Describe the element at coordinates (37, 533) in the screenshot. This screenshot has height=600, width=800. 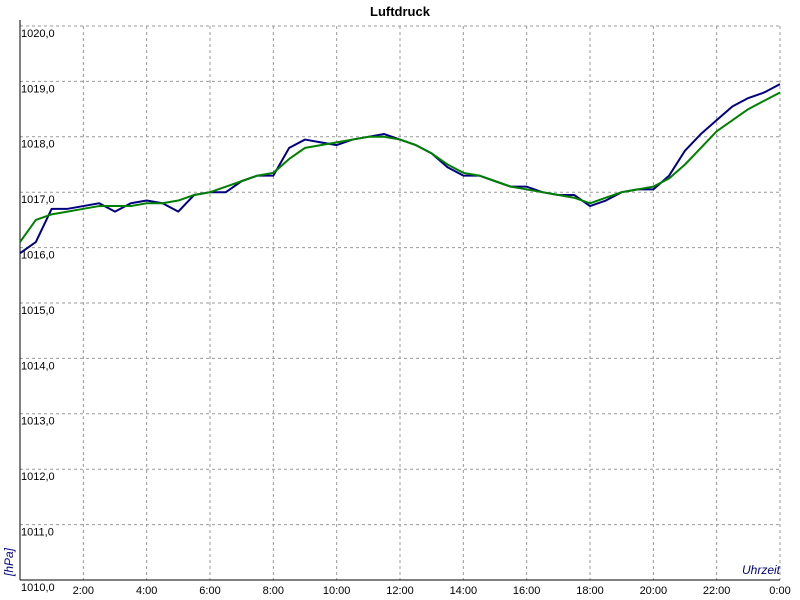
I see `y-tick-label: 1011,0` at that location.